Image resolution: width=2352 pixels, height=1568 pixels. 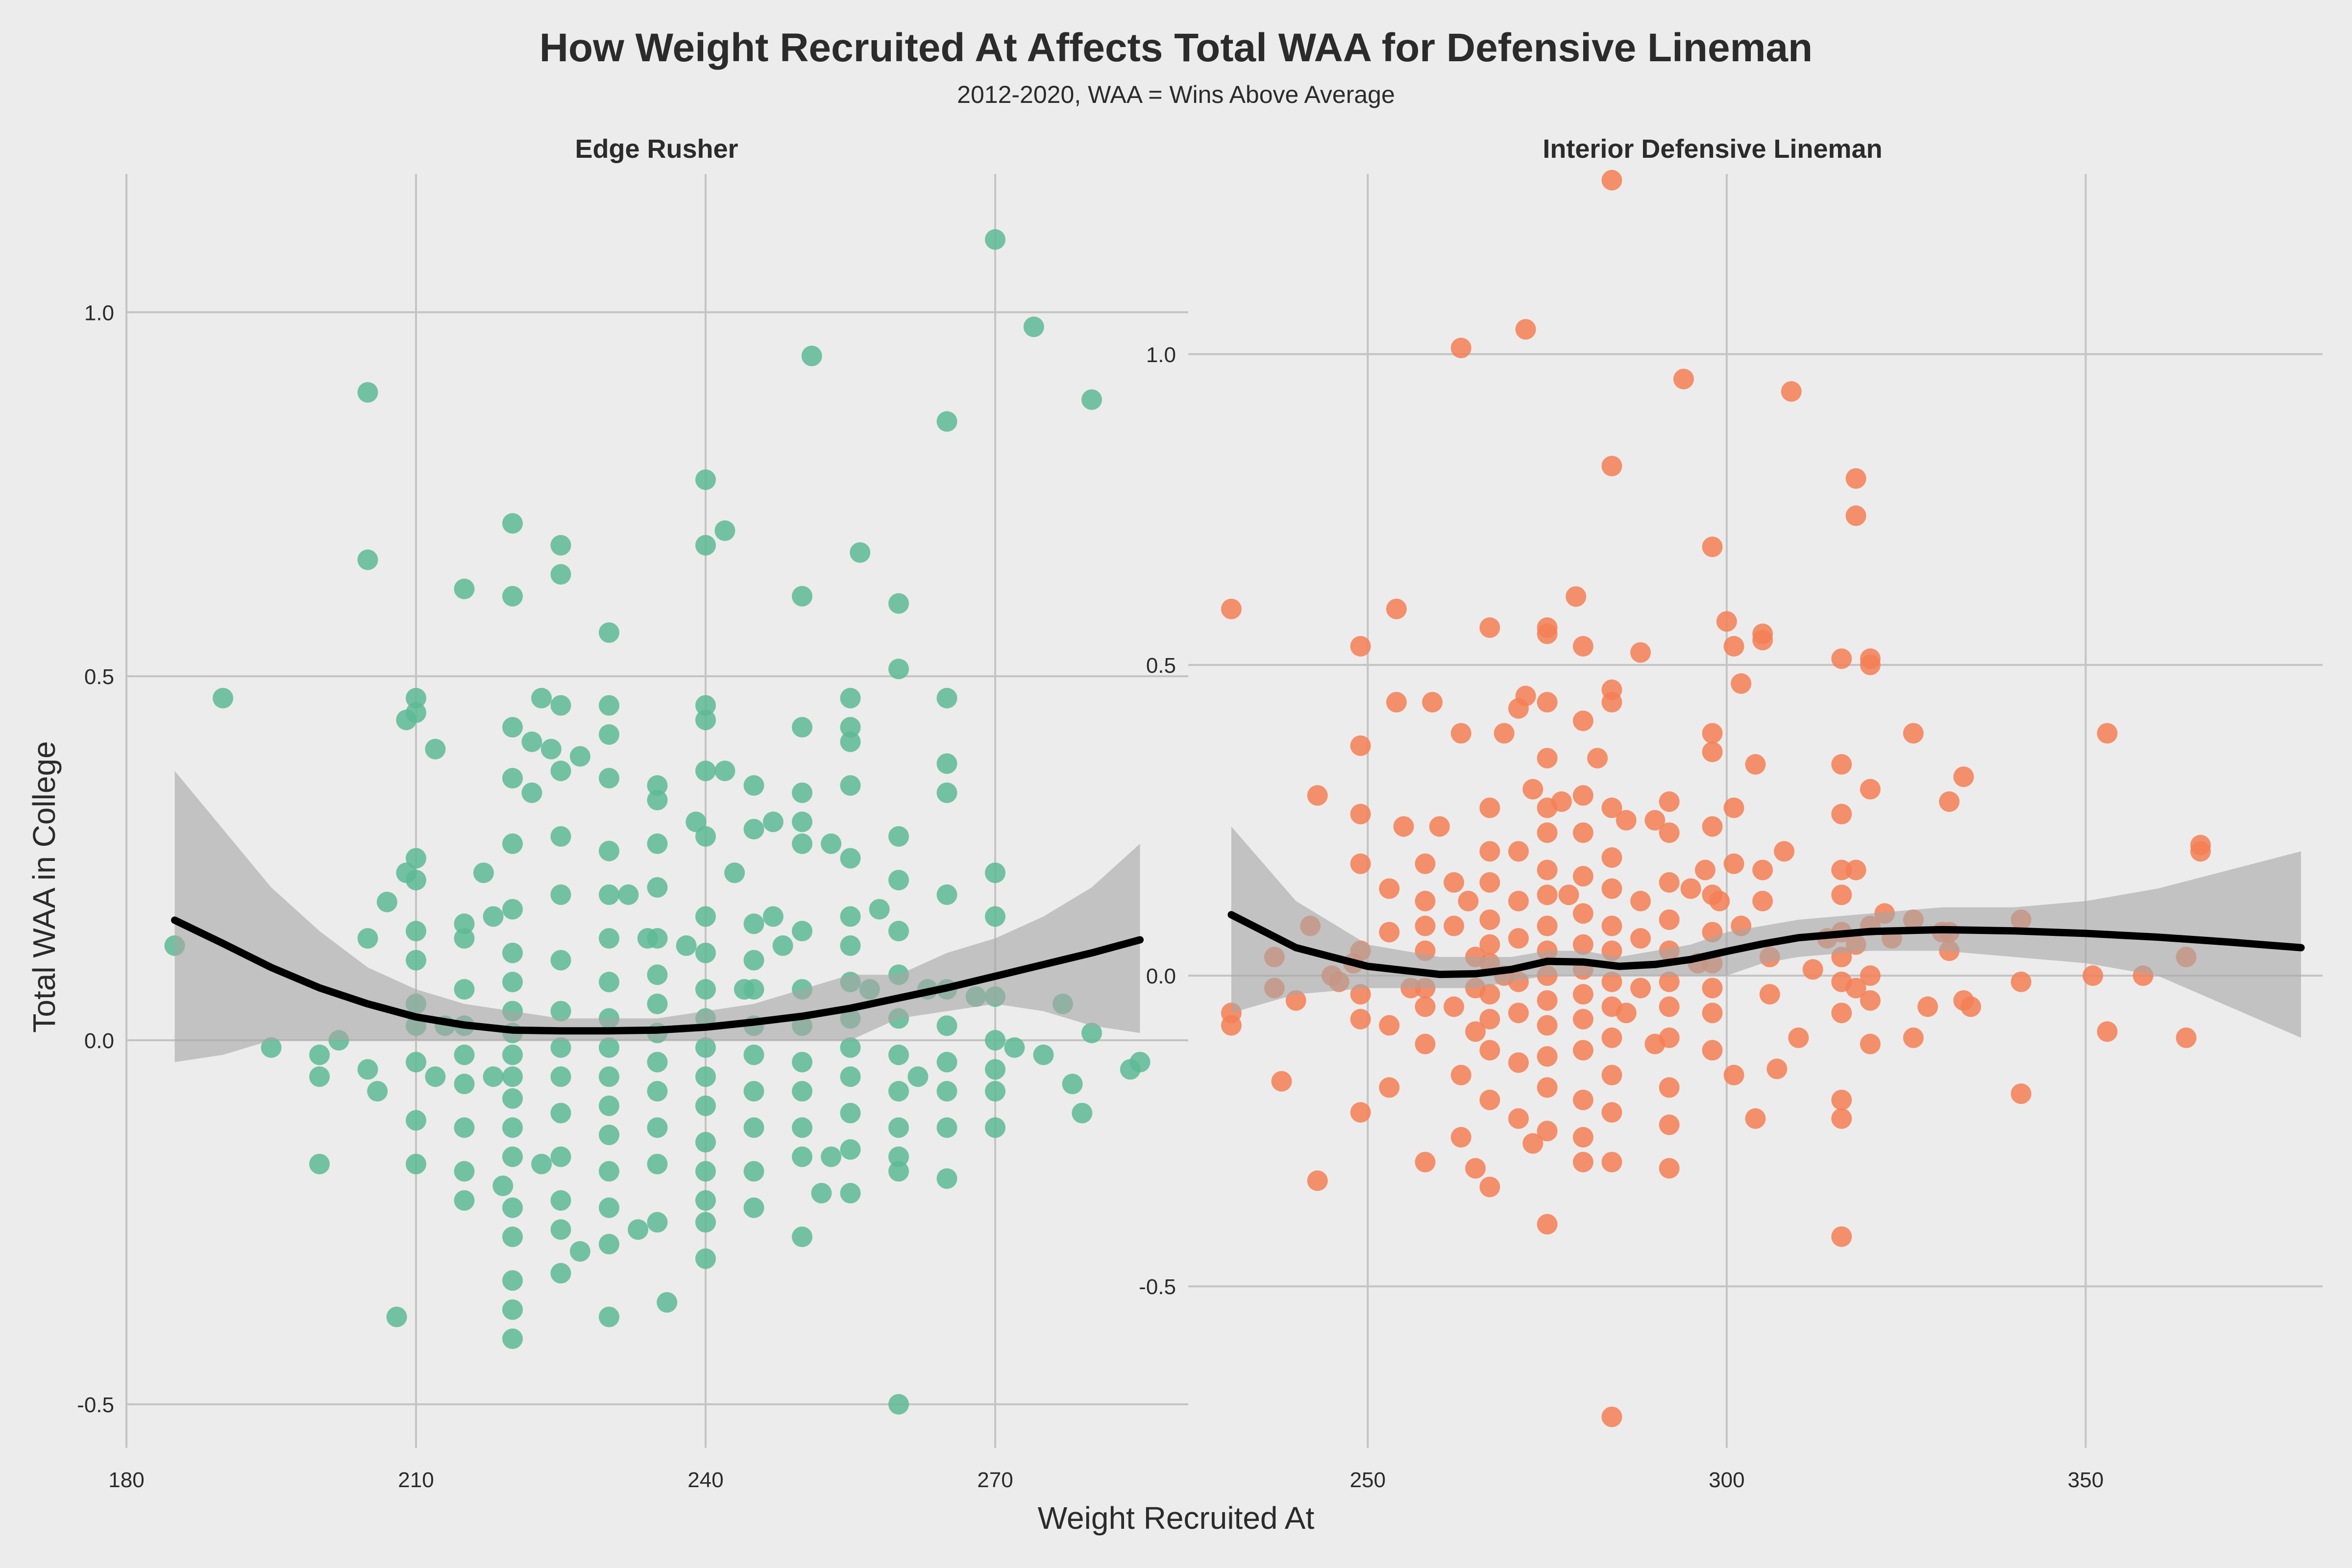 What do you see at coordinates (1368, 1480) in the screenshot?
I see `interior-dl-x-tick-label: 250` at bounding box center [1368, 1480].